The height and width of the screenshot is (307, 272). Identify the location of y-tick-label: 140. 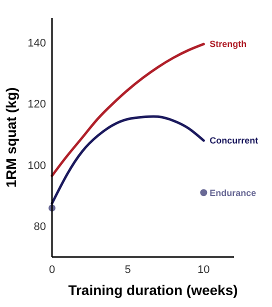
(37, 43).